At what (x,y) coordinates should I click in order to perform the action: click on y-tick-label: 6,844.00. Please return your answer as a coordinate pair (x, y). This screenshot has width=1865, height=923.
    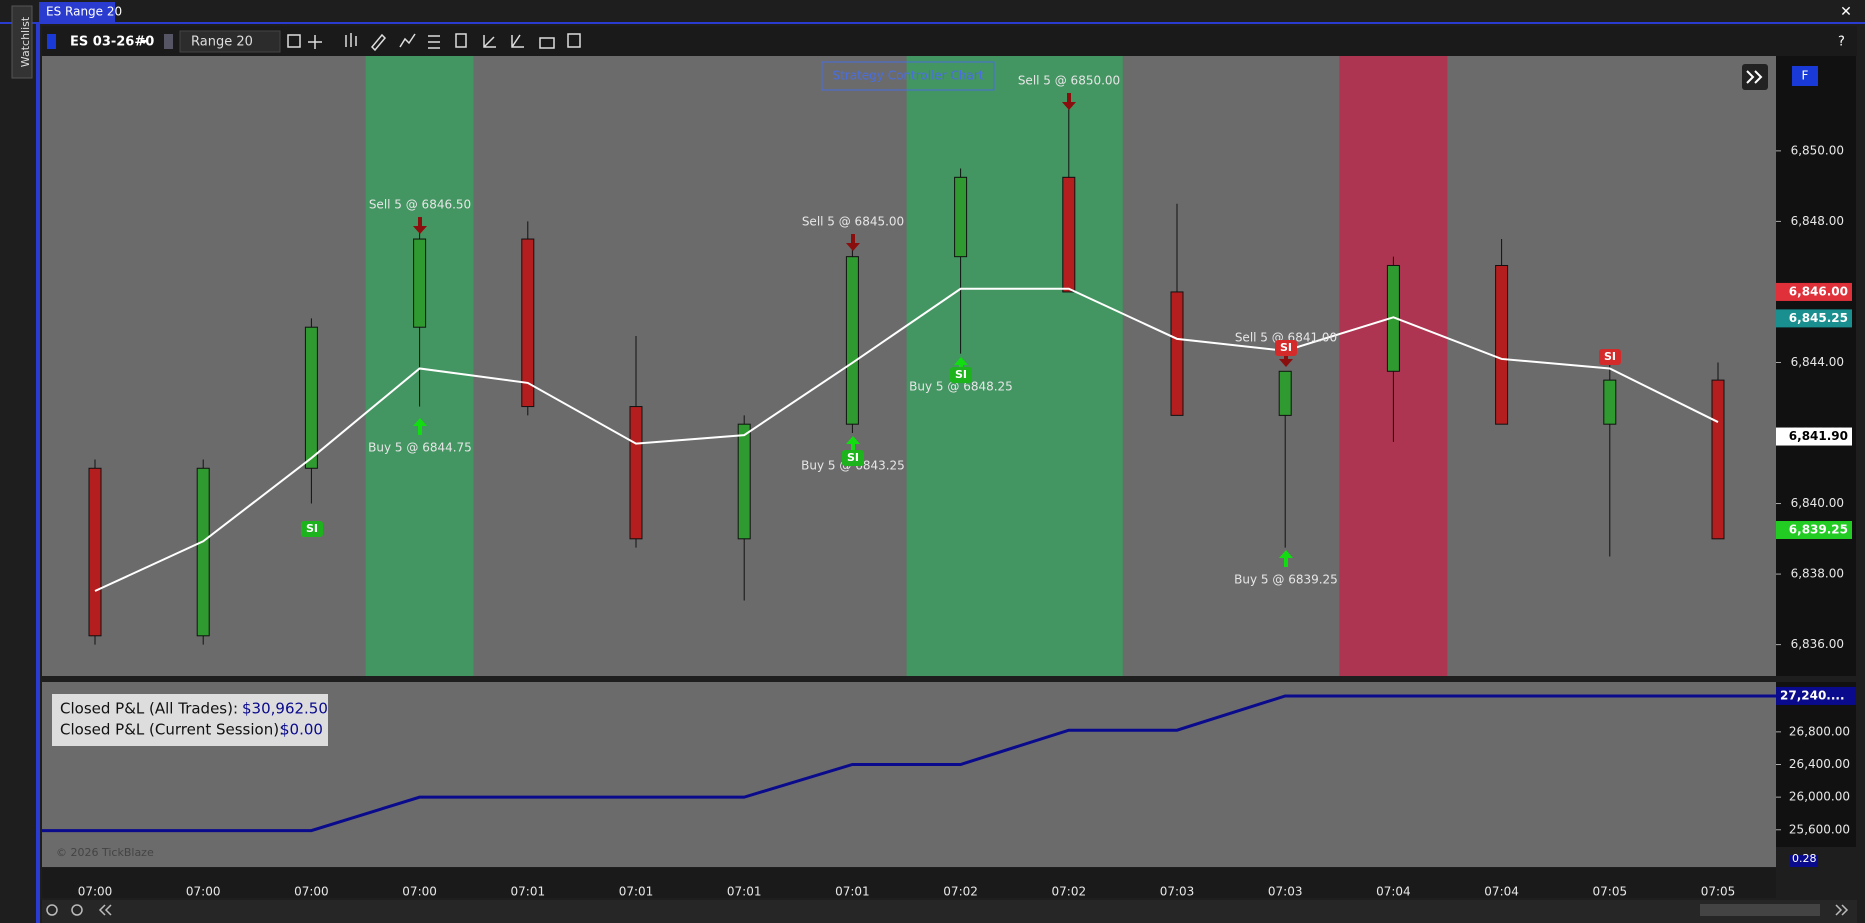
    Looking at the image, I should click on (1817, 362).